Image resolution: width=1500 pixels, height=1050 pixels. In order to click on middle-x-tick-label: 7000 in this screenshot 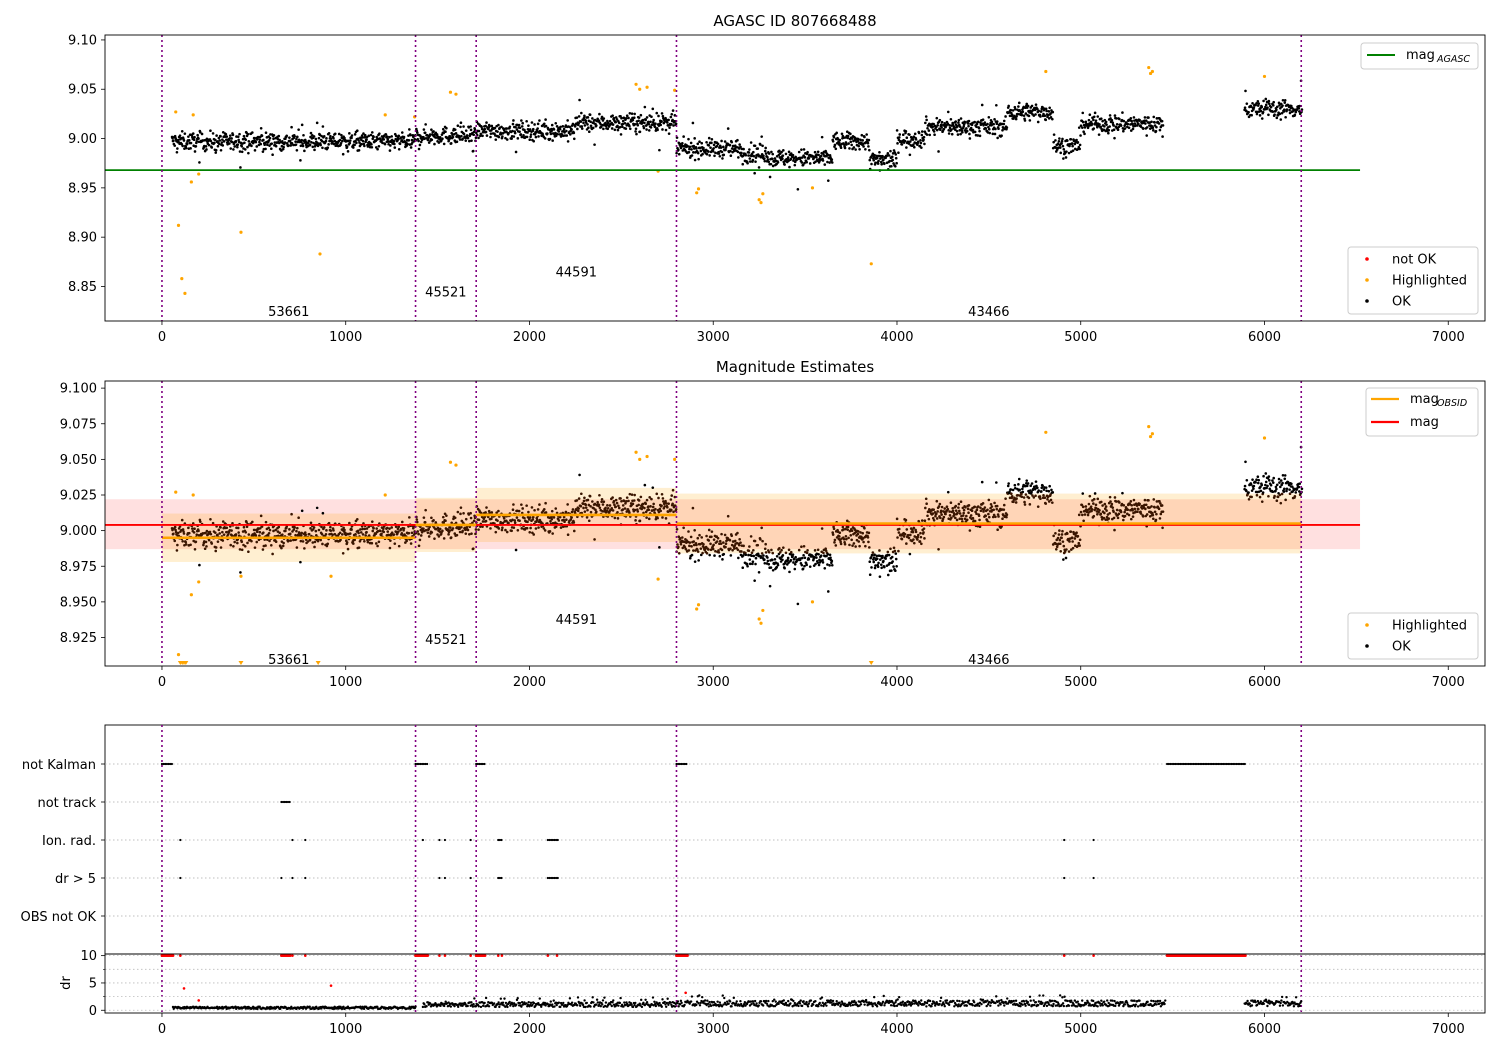, I will do `click(1448, 682)`.